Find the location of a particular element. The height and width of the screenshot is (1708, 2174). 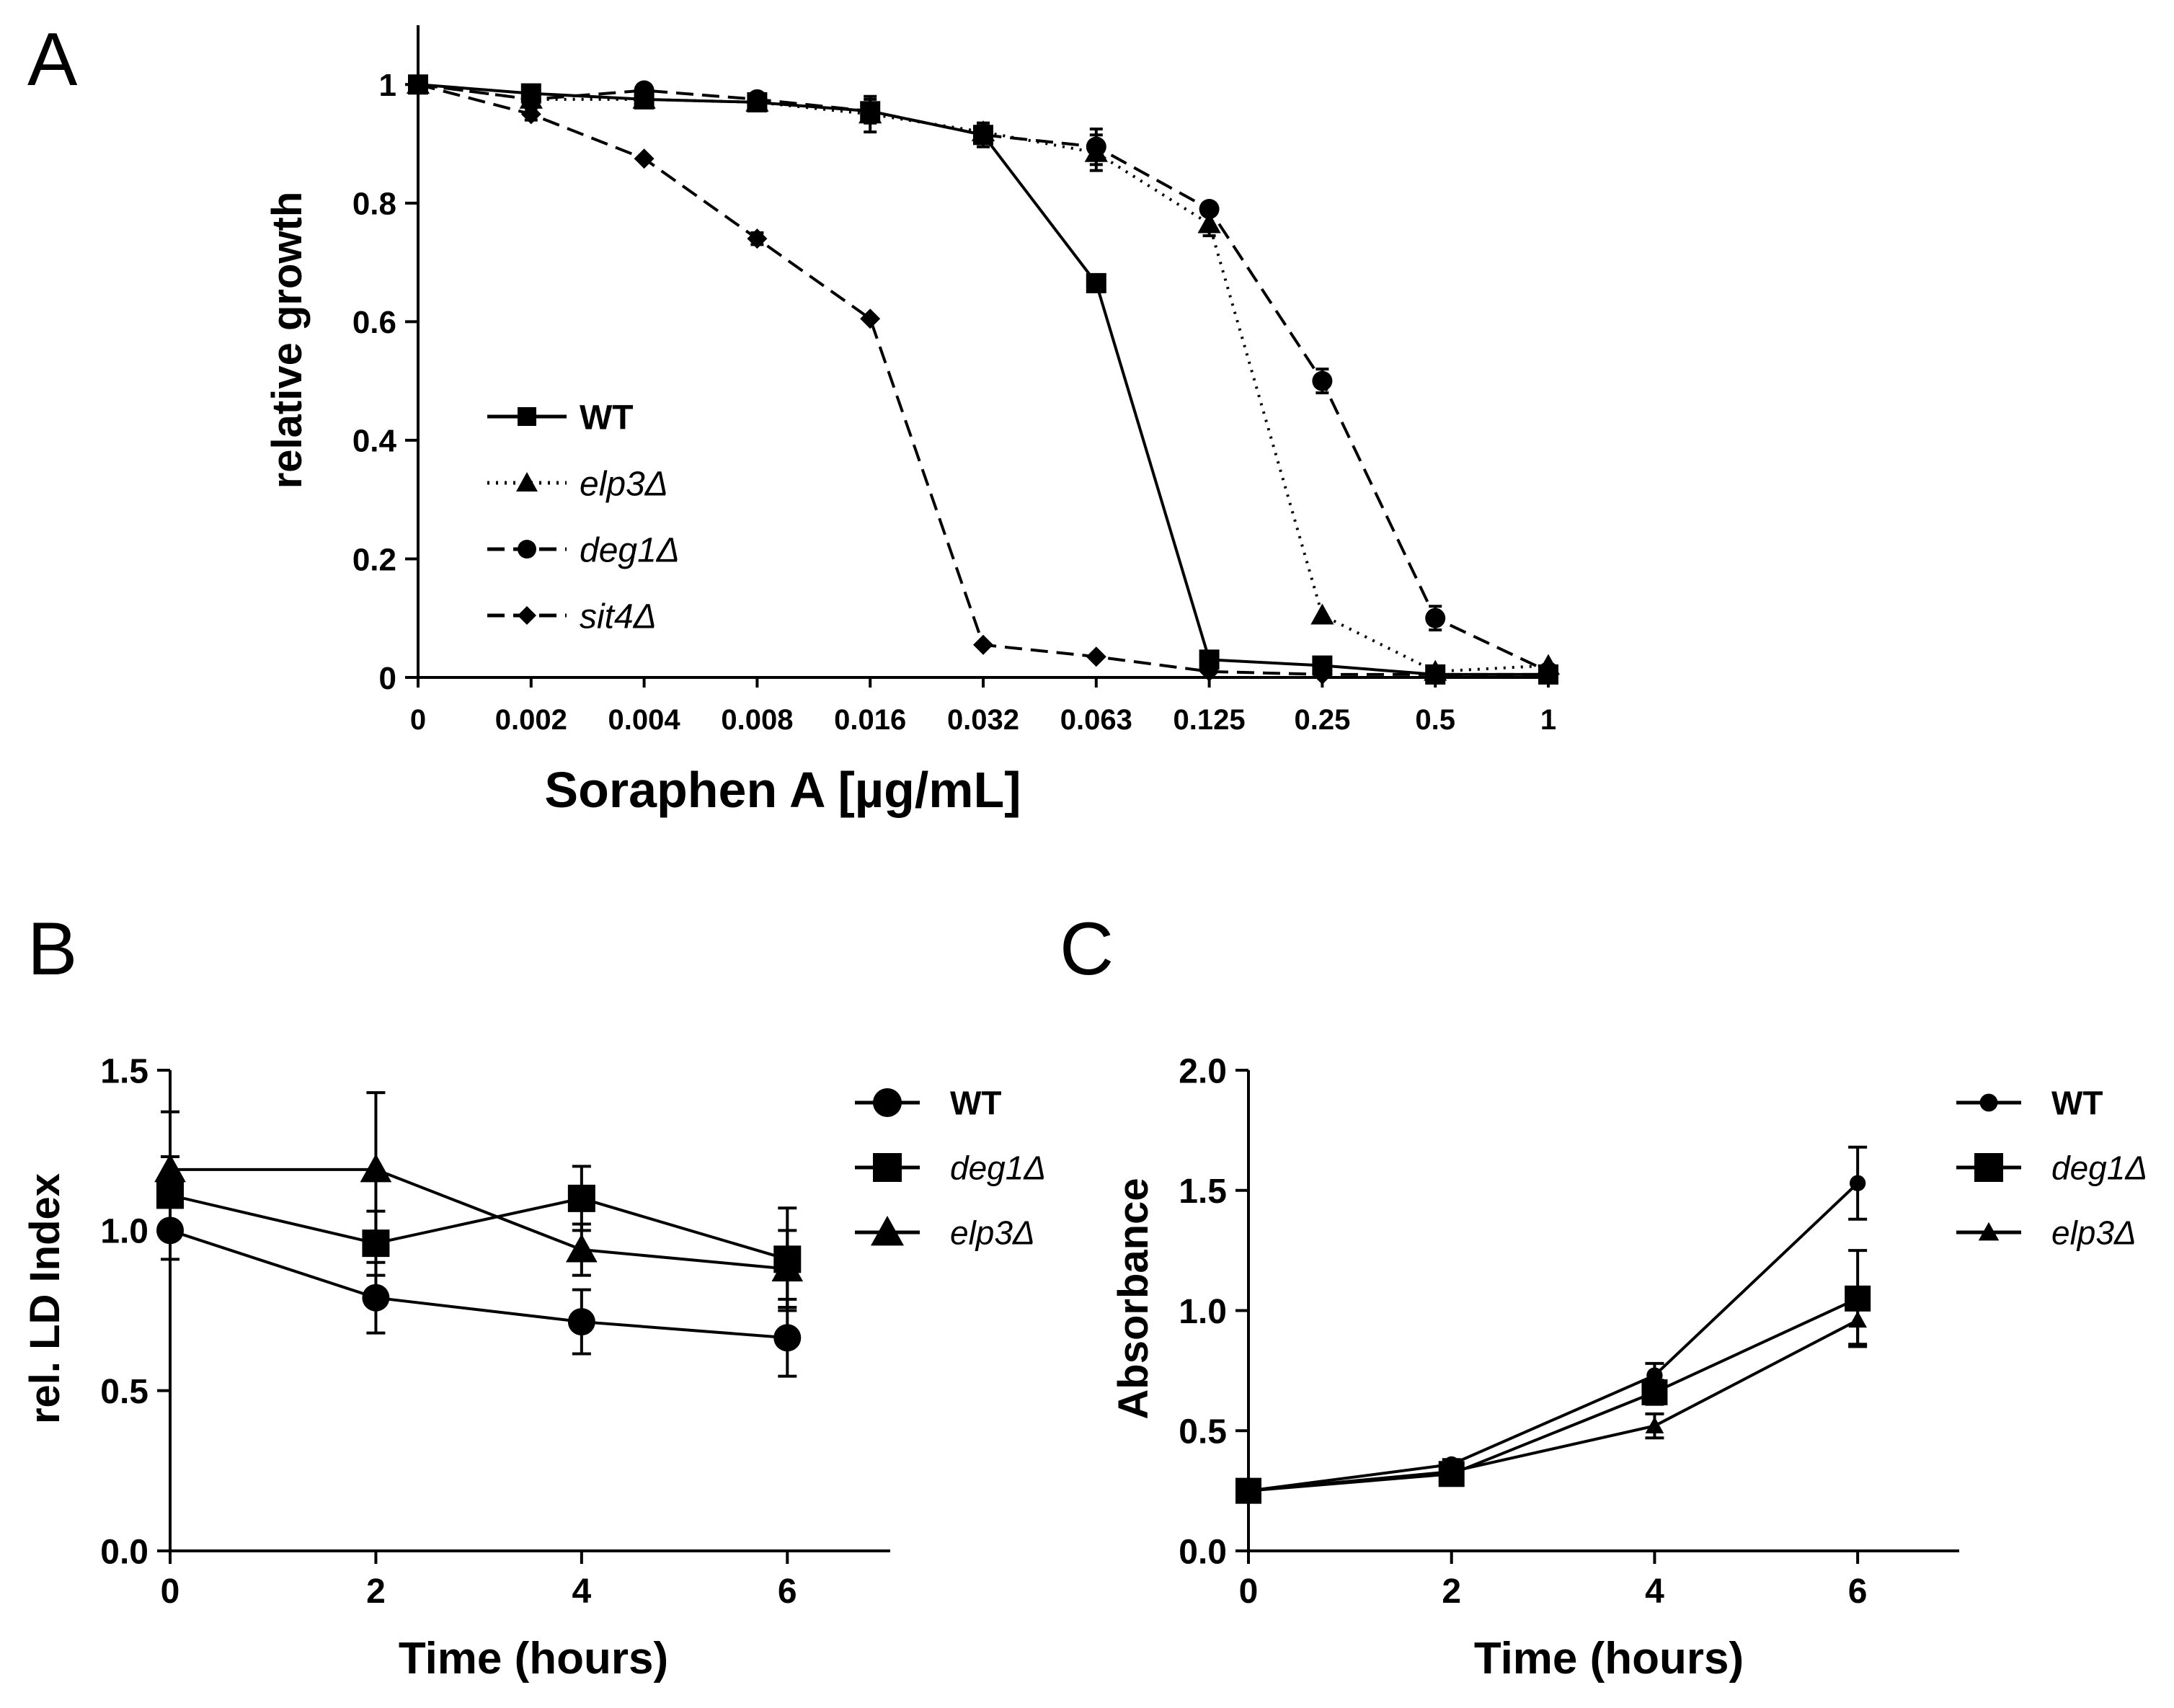

chart-c-xlabel: Time (hours) is located at coordinates (1609, 1659).